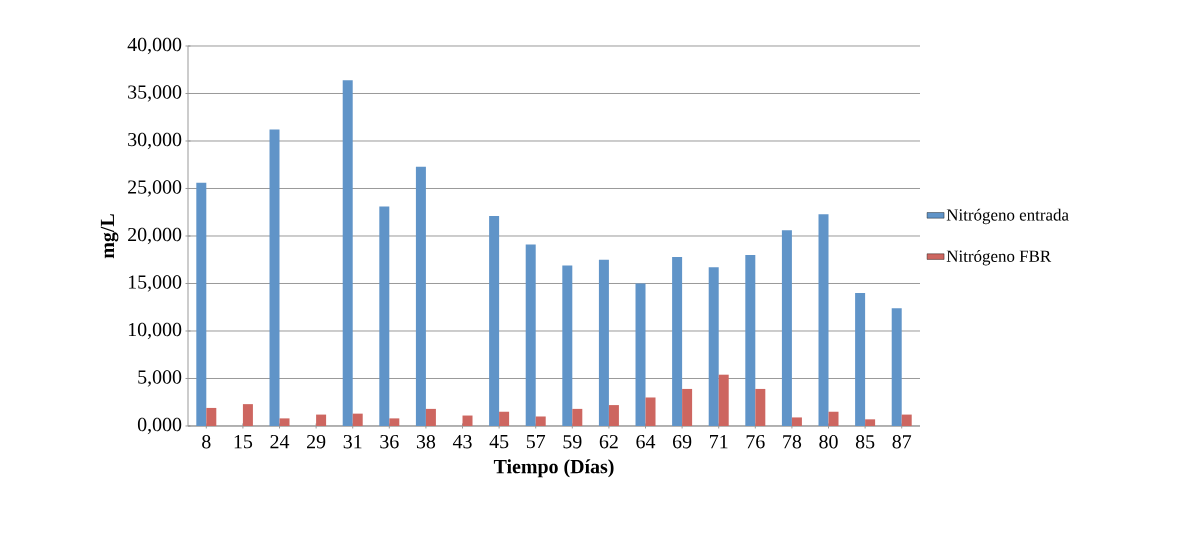 The image size is (1184, 549). Describe the element at coordinates (1007, 216) in the screenshot. I see `legend-label: Nitrógeno entrada` at that location.